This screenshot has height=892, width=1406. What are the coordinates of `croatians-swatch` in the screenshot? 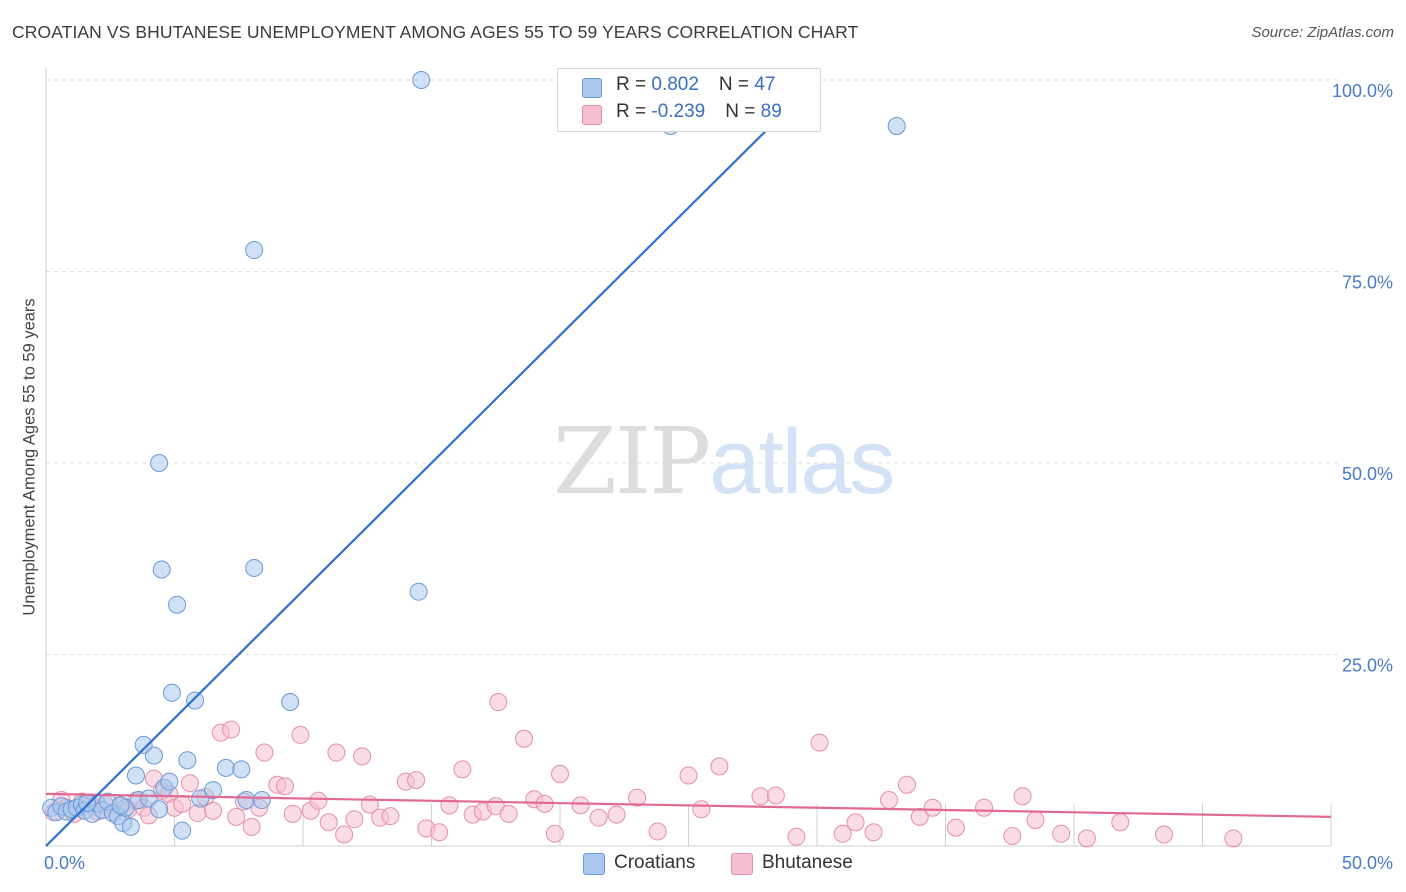 It's located at (592, 88).